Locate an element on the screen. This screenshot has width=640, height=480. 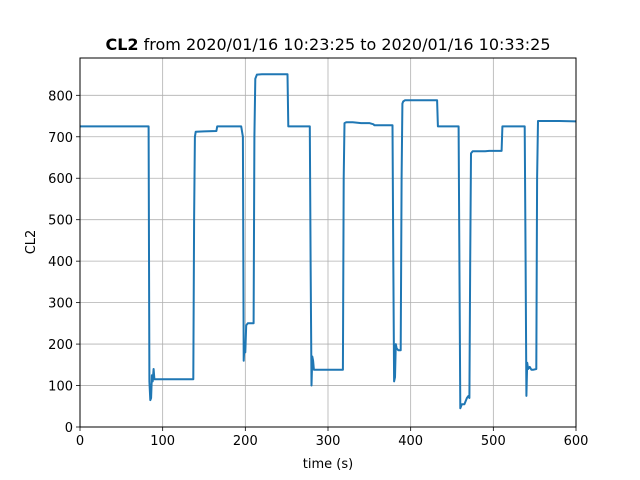
x-axis: 0 100 200 300 400 500 600 is located at coordinates (332, 438).